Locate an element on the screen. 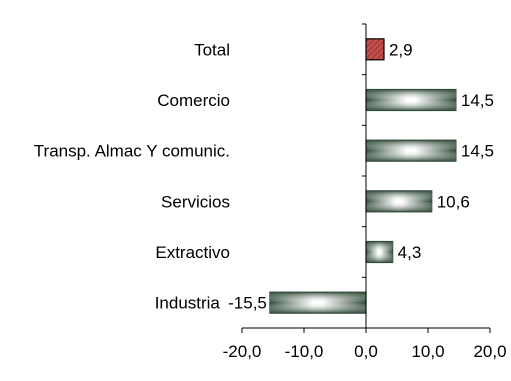 The image size is (511, 381). value-label-2: 14,5 is located at coordinates (477, 151).